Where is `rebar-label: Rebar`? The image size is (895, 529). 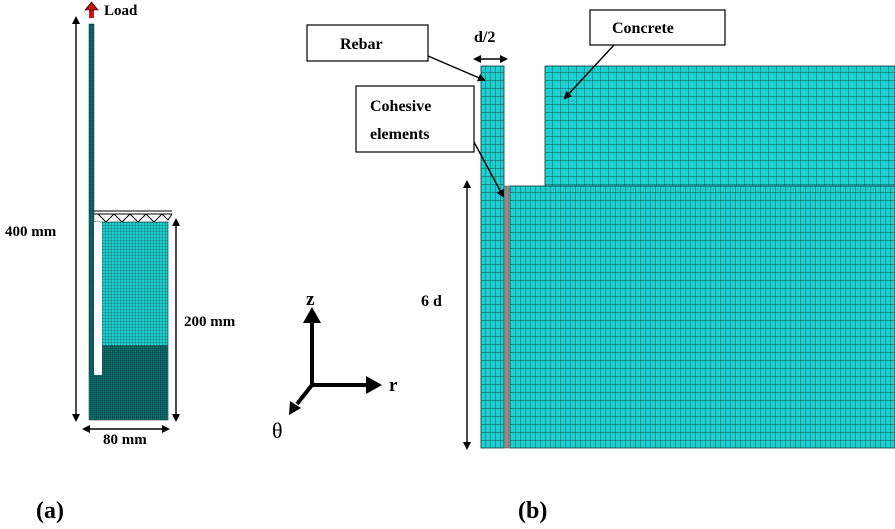 rebar-label: Rebar is located at coordinates (361, 44).